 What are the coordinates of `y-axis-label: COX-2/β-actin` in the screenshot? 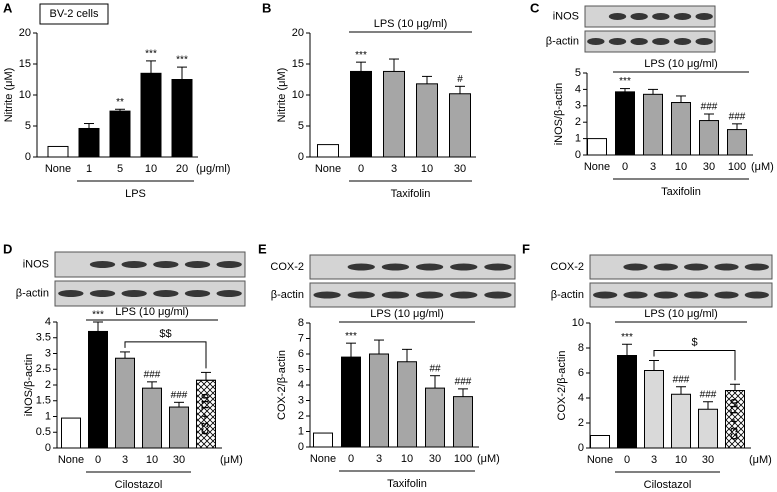 It's located at (282, 385).